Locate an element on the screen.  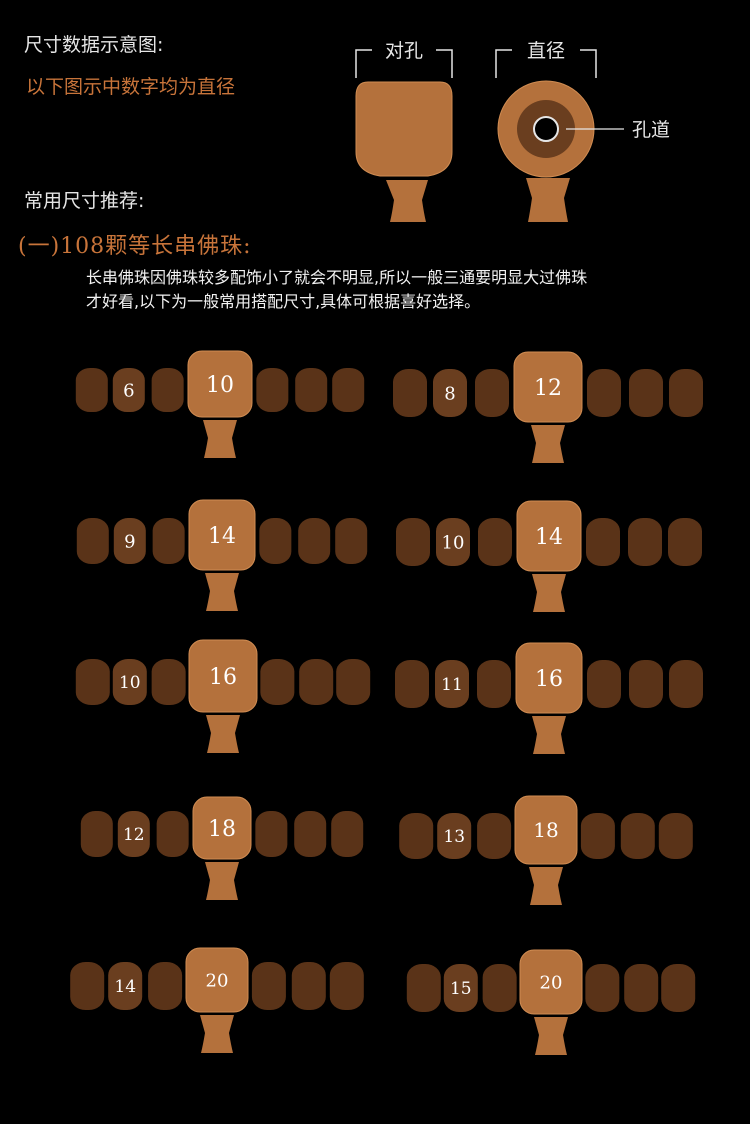
bead-combo: 14 20 is located at coordinates (217, 1000).